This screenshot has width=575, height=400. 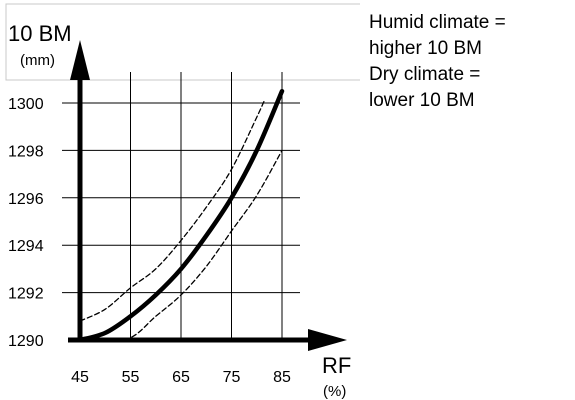 What do you see at coordinates (26, 104) in the screenshot?
I see `y-tick-label: 1300` at bounding box center [26, 104].